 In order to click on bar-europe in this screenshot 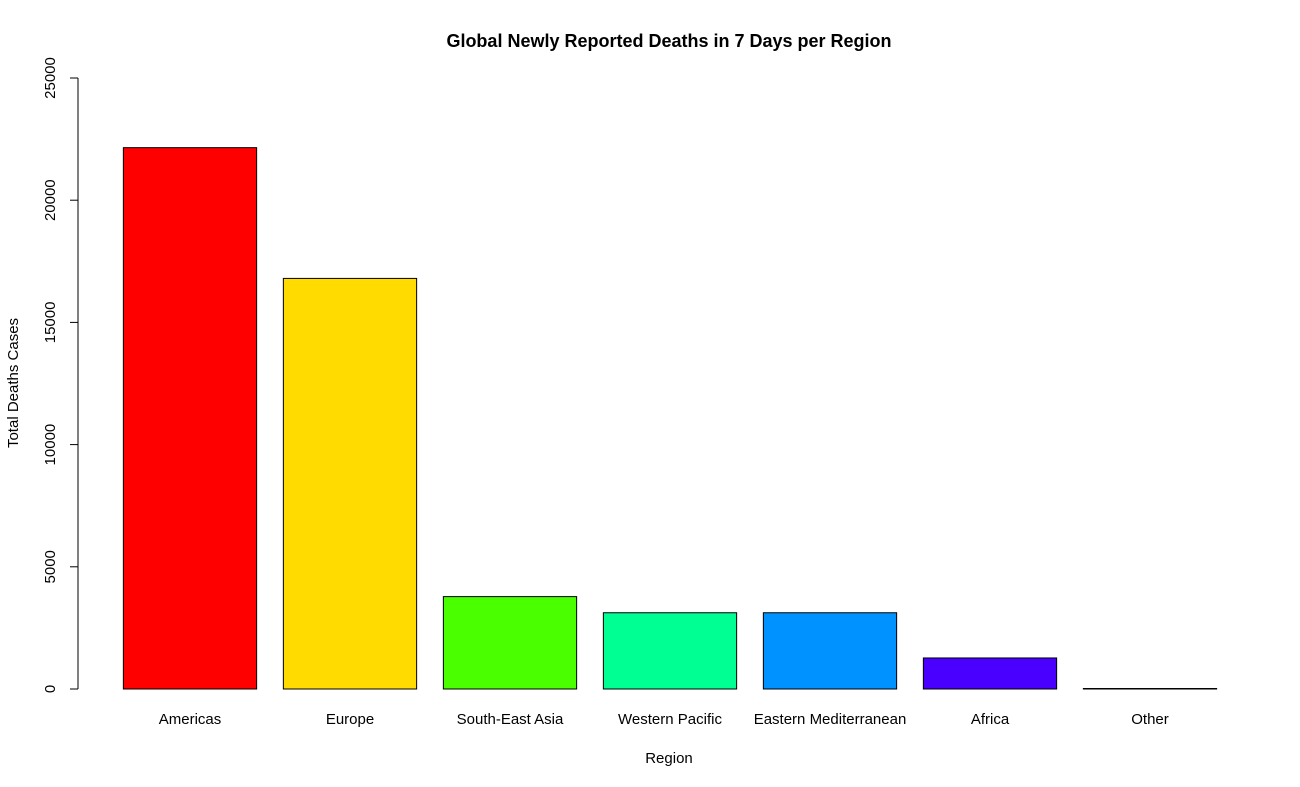, I will do `click(350, 483)`.